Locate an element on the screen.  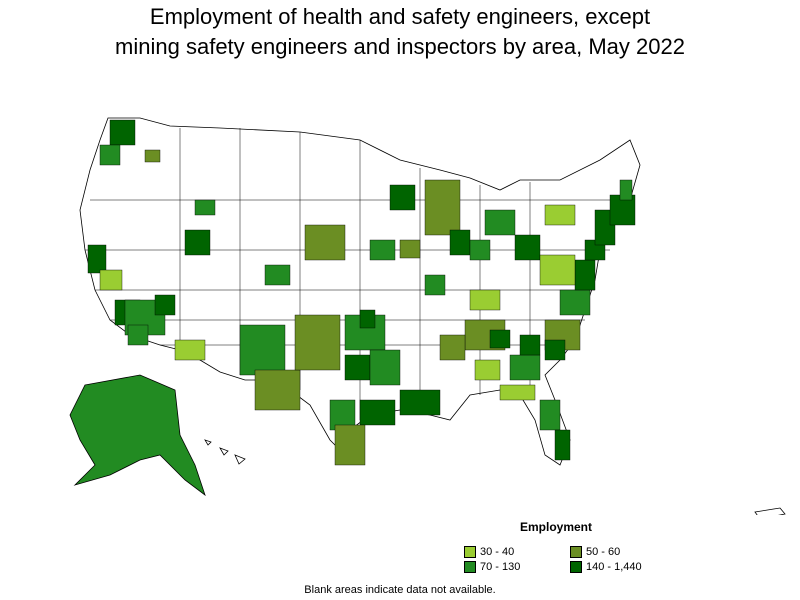
area-nm is located at coordinates (262, 350).